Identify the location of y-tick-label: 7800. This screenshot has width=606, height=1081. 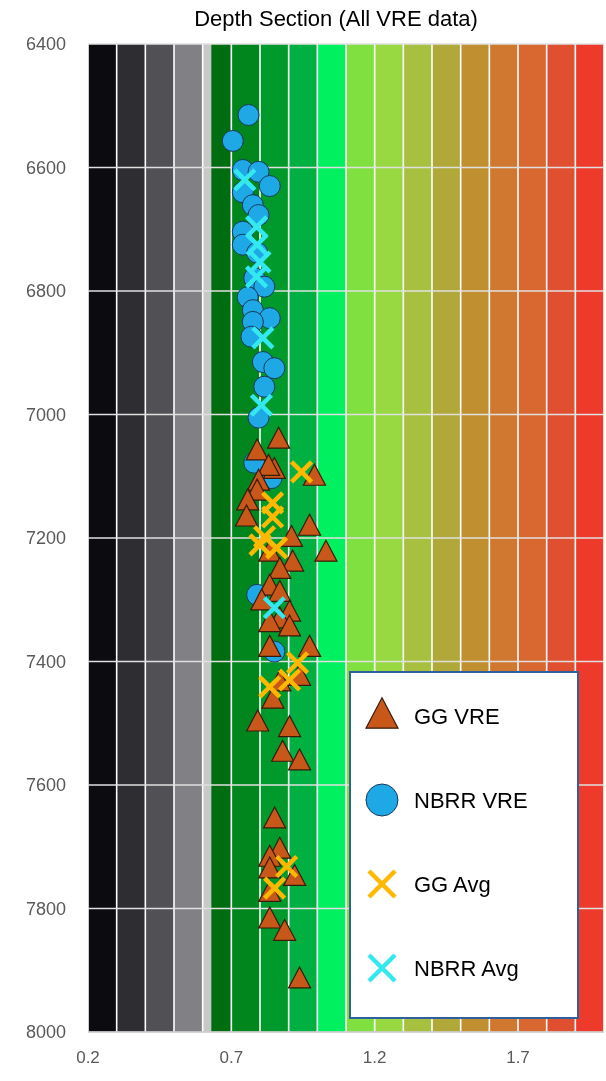
(45, 908).